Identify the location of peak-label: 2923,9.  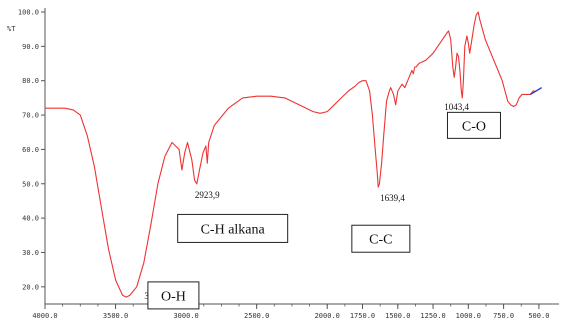
(207, 195).